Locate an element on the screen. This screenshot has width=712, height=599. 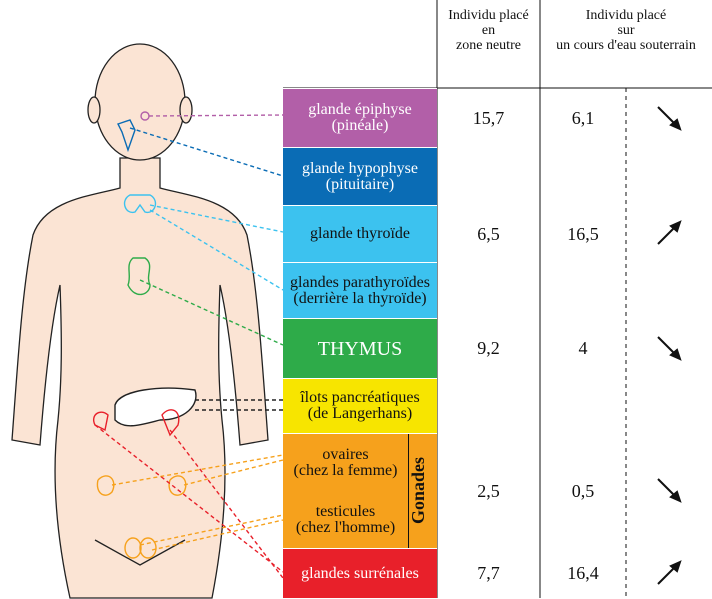
label-line: (de Langerhans) is located at coordinates (360, 413).